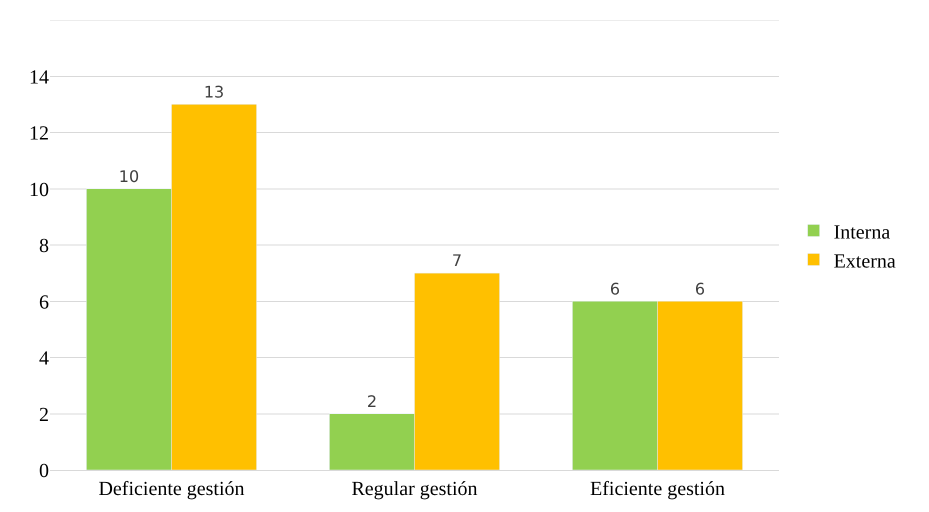 Image resolution: width=929 pixels, height=512 pixels. I want to click on y-tick-label: 2, so click(44, 415).